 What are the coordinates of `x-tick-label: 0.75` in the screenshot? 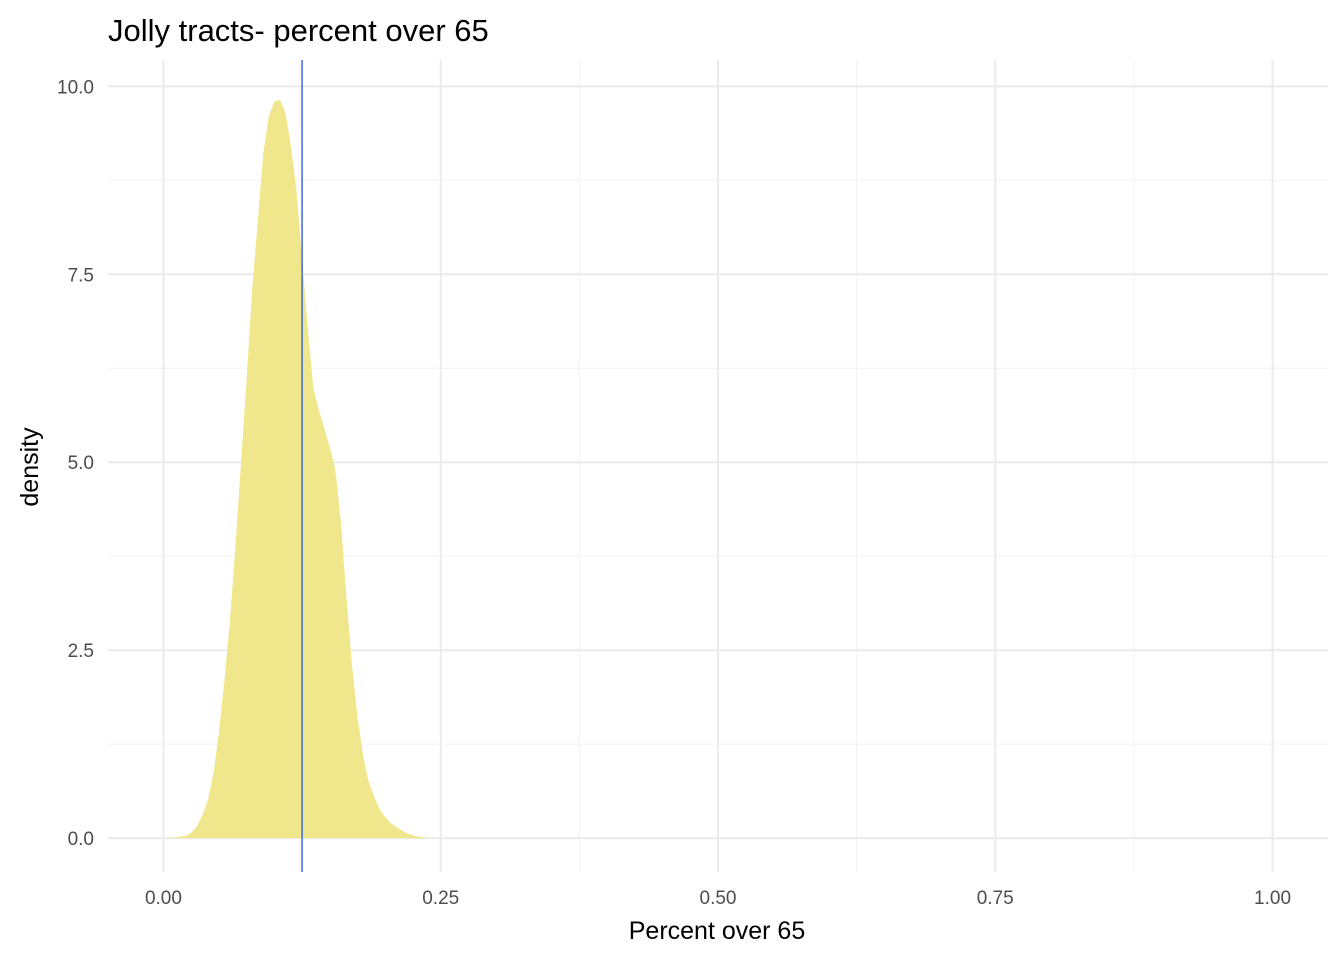 It's located at (995, 898).